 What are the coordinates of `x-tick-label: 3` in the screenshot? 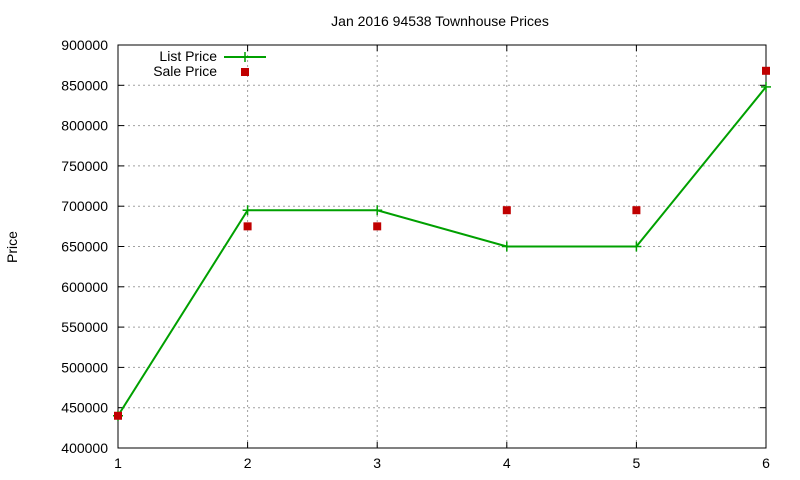 It's located at (377, 463).